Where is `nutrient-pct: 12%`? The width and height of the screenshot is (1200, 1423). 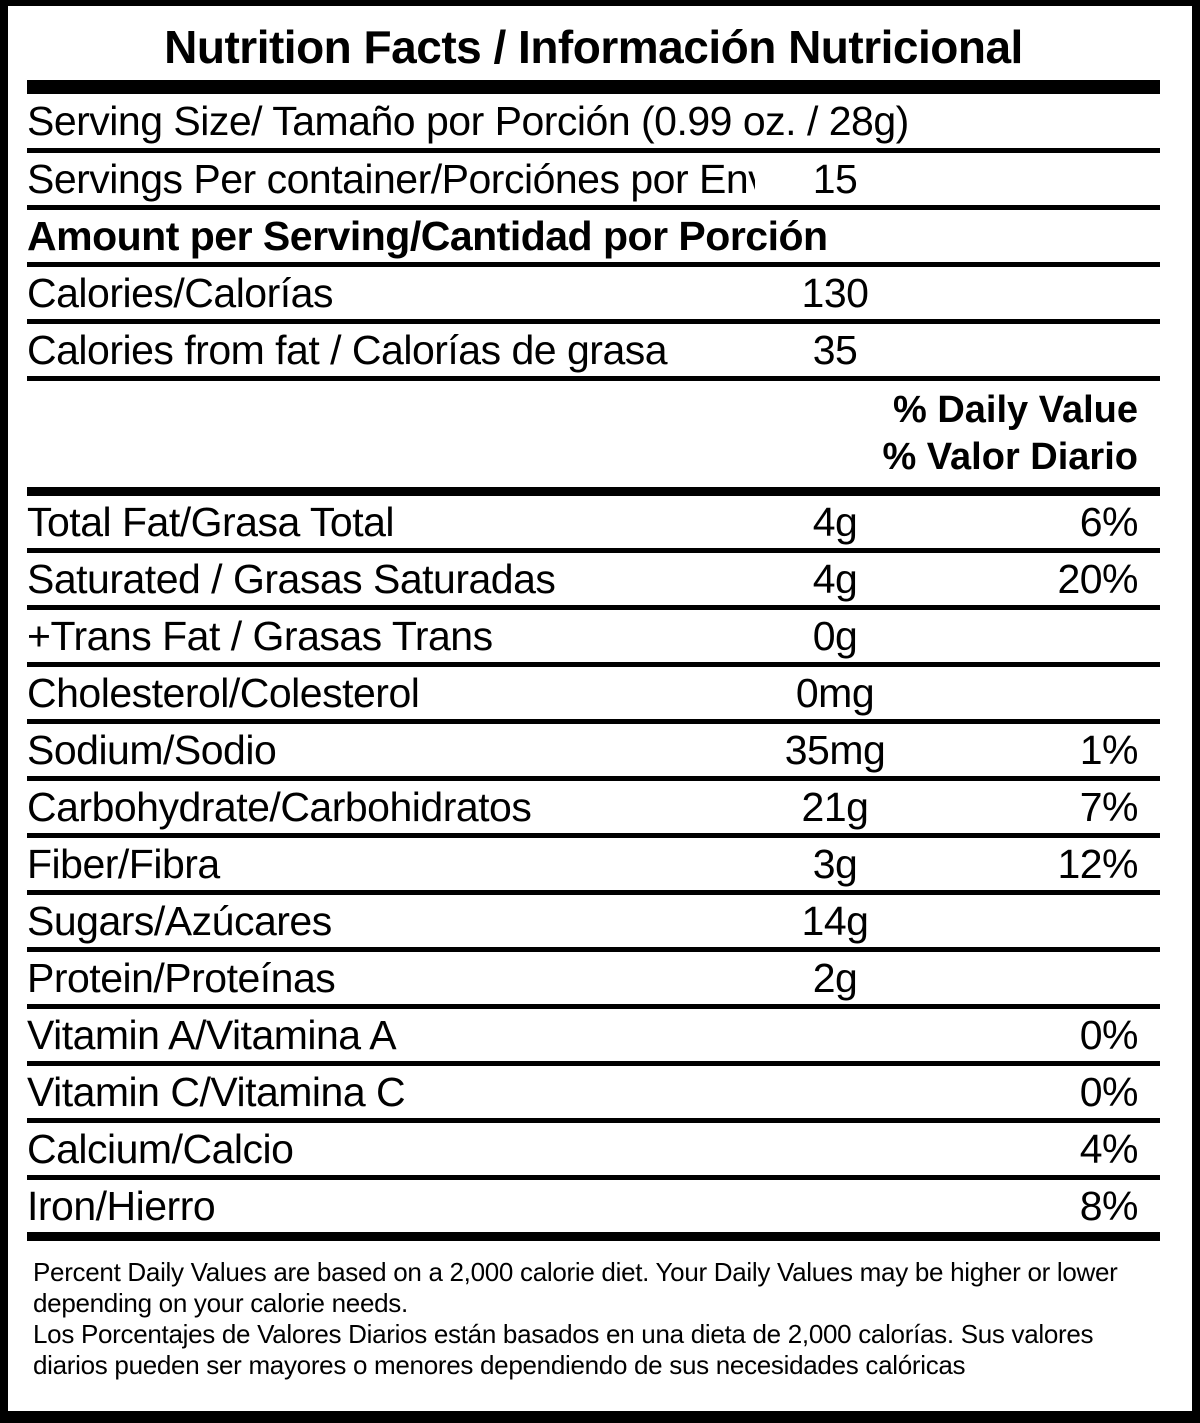
nutrient-pct: 12% is located at coordinates (1097, 863).